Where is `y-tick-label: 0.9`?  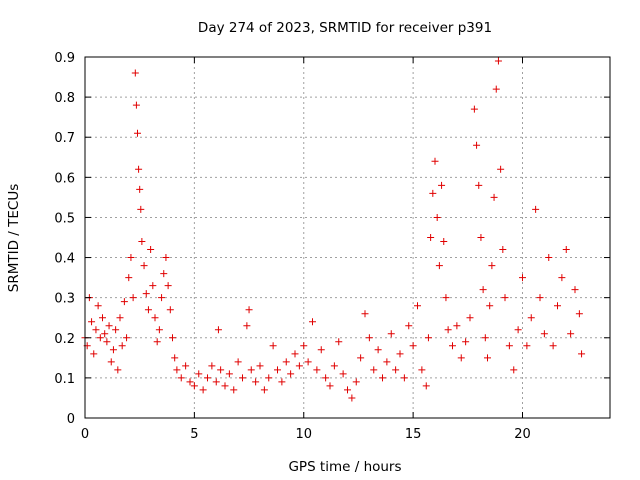
y-tick-label: 0.9 is located at coordinates (64, 58).